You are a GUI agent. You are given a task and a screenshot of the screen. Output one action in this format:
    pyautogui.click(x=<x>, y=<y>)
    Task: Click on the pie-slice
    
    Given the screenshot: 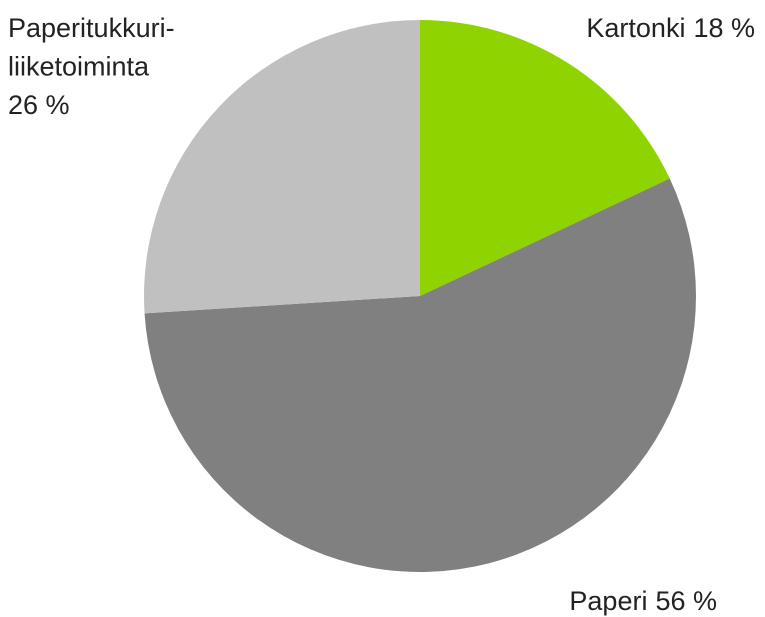 What is the action you would take?
    pyautogui.click(x=545, y=158)
    